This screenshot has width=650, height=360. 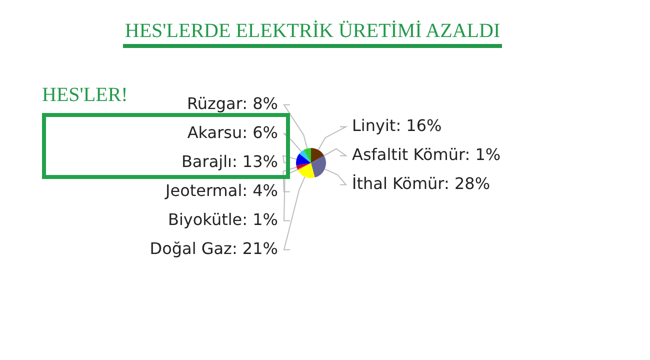 I want to click on chart-title: HES'LERDE ELEKTRİK ÜRETİMİ AZALDI, so click(x=312, y=34).